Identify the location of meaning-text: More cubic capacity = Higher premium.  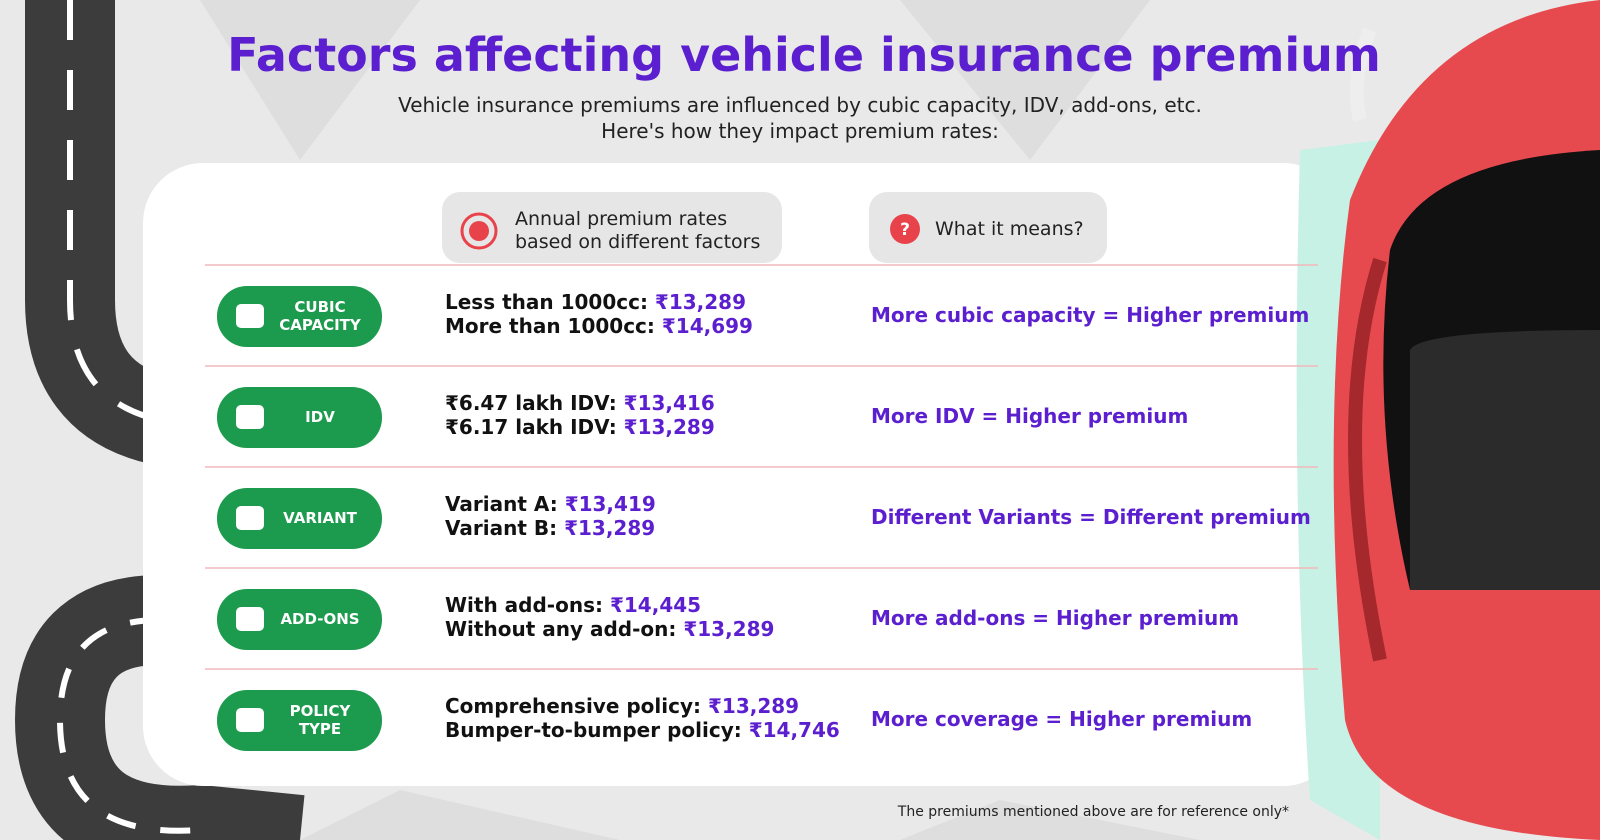
(1090, 315).